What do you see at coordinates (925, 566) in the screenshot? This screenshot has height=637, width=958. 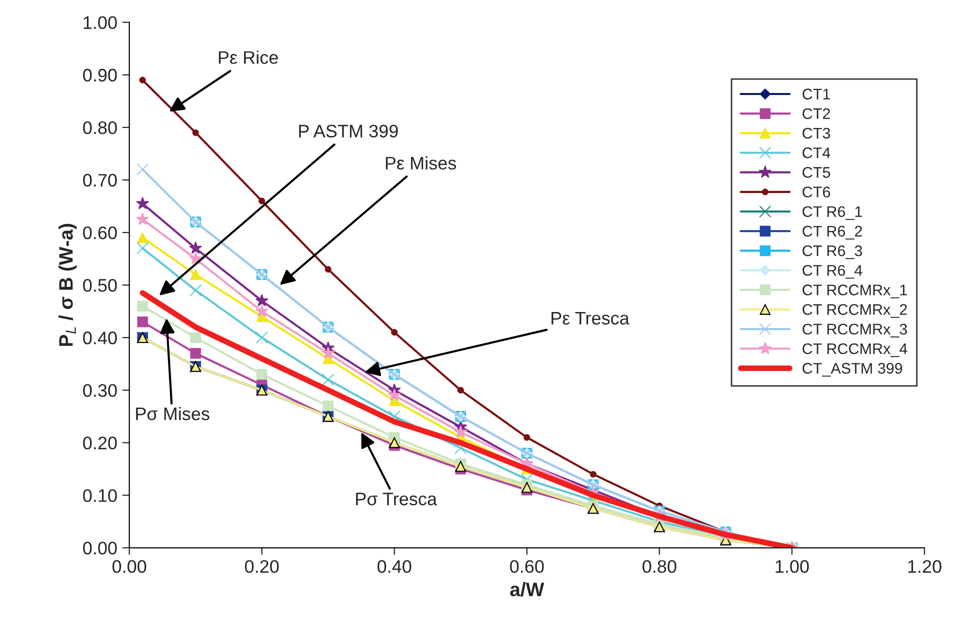 I see `x-tick-label: 1.20` at bounding box center [925, 566].